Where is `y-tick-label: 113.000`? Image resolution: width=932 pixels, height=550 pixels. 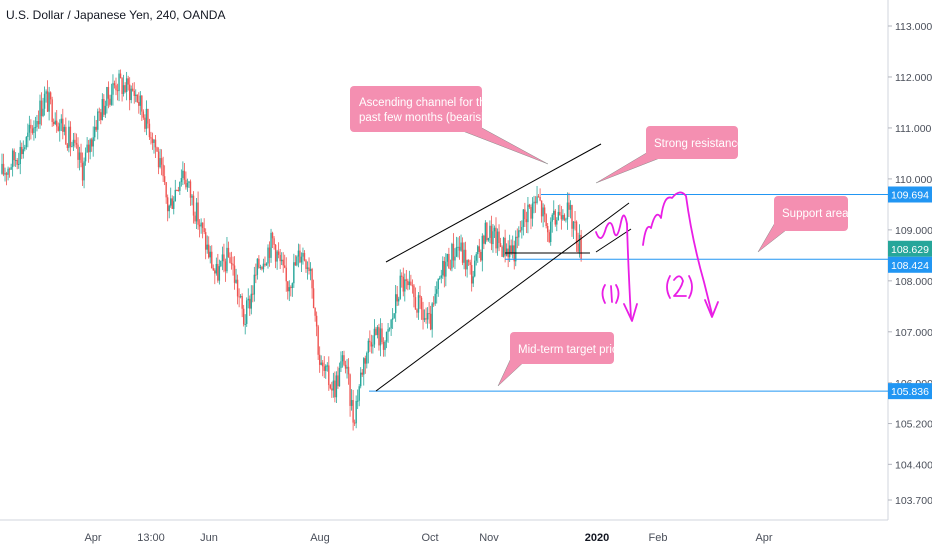 y-tick-label: 113.000 is located at coordinates (913, 27).